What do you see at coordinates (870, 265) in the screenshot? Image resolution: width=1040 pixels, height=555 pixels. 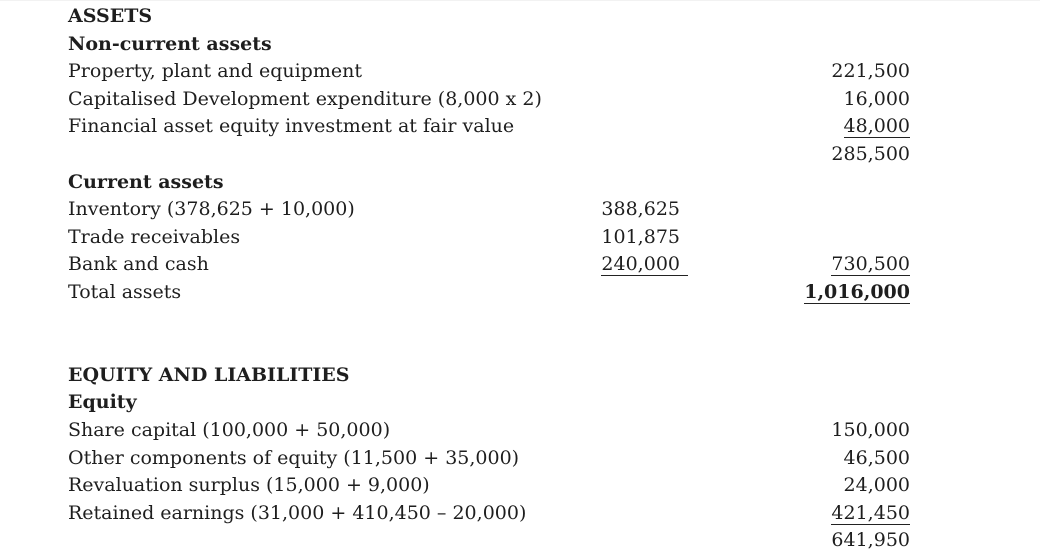 I see `amount-value: 730,500` at bounding box center [870, 265].